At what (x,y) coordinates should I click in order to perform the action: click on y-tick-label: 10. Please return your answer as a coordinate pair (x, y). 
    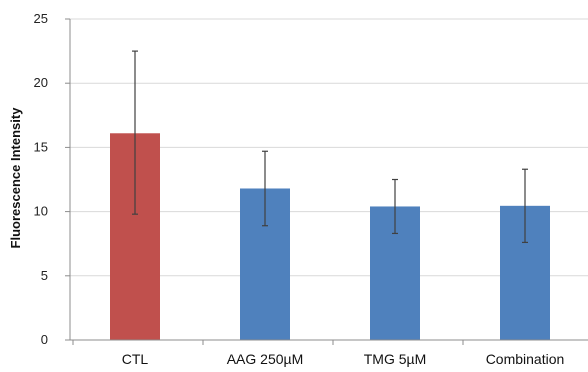
    Looking at the image, I should click on (41, 211).